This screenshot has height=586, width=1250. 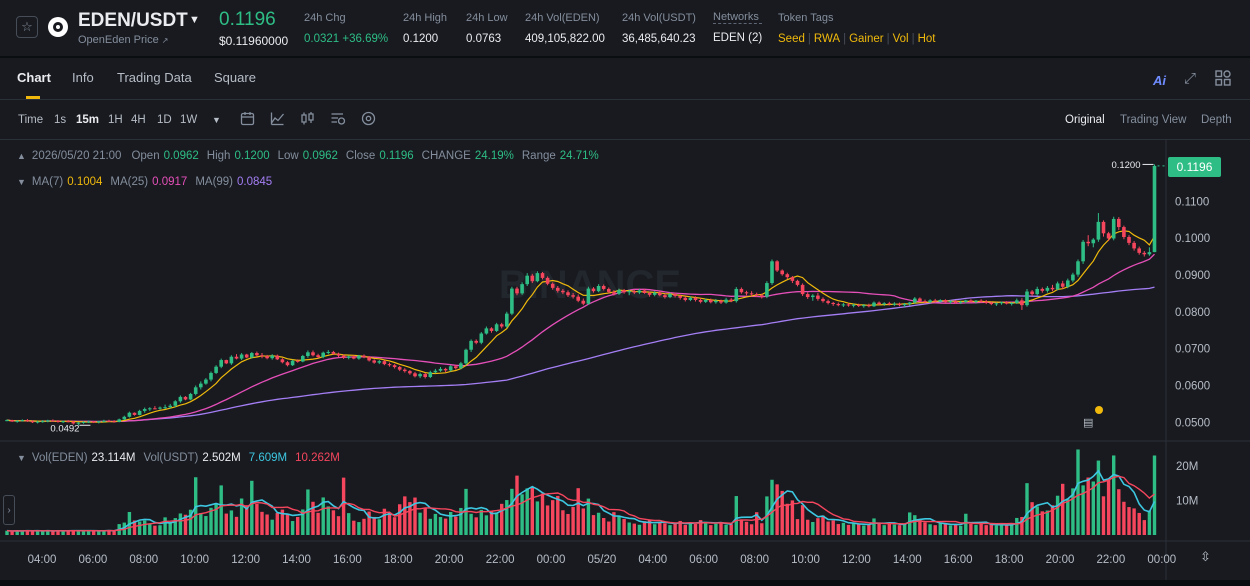 What do you see at coordinates (194, 20) in the screenshot?
I see `pair-dropdown-caret-icon: ▼` at bounding box center [194, 20].